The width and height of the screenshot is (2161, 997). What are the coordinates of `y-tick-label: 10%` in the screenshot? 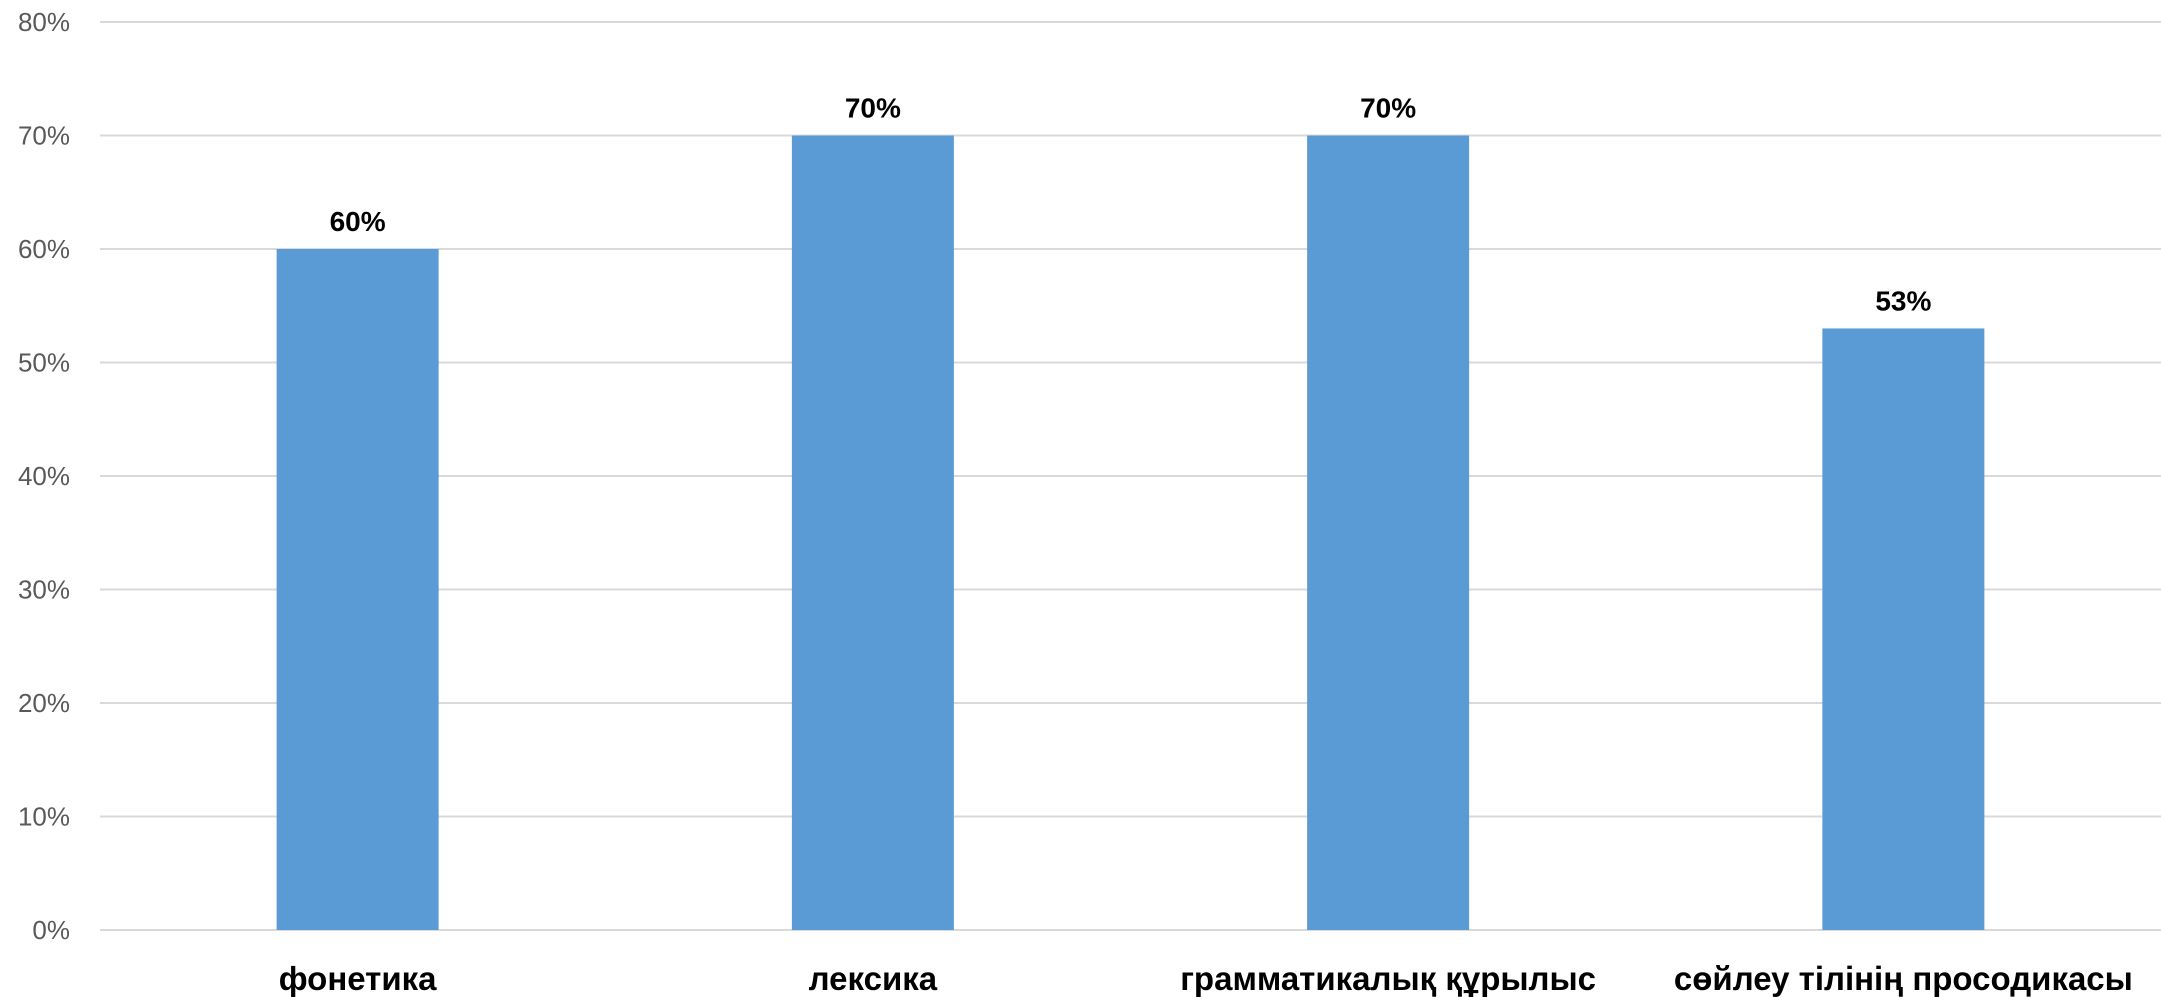 It's located at (44, 817).